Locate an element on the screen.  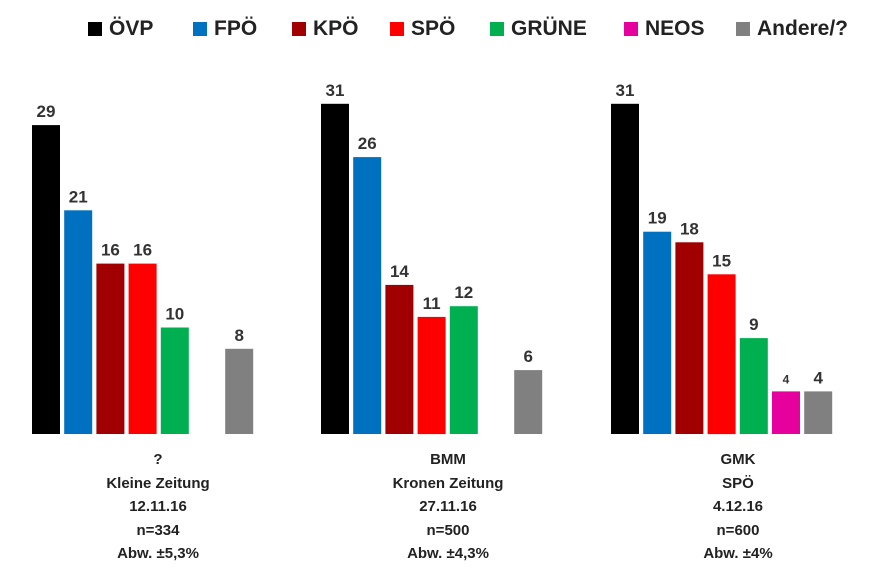
legend-label-kpo: KPÖ is located at coordinates (336, 28).